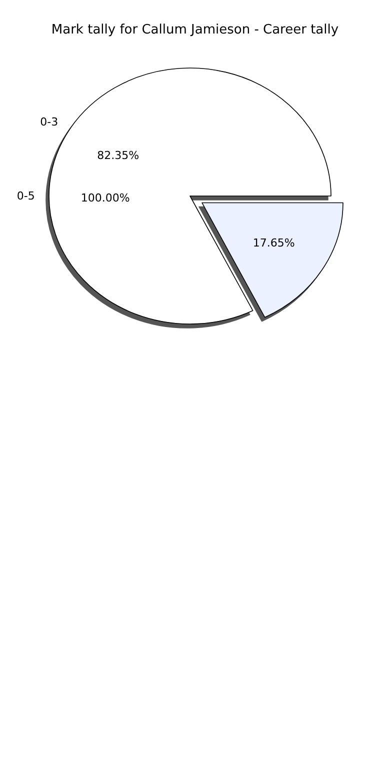  I want to click on text: 100.00%, so click(105, 198).